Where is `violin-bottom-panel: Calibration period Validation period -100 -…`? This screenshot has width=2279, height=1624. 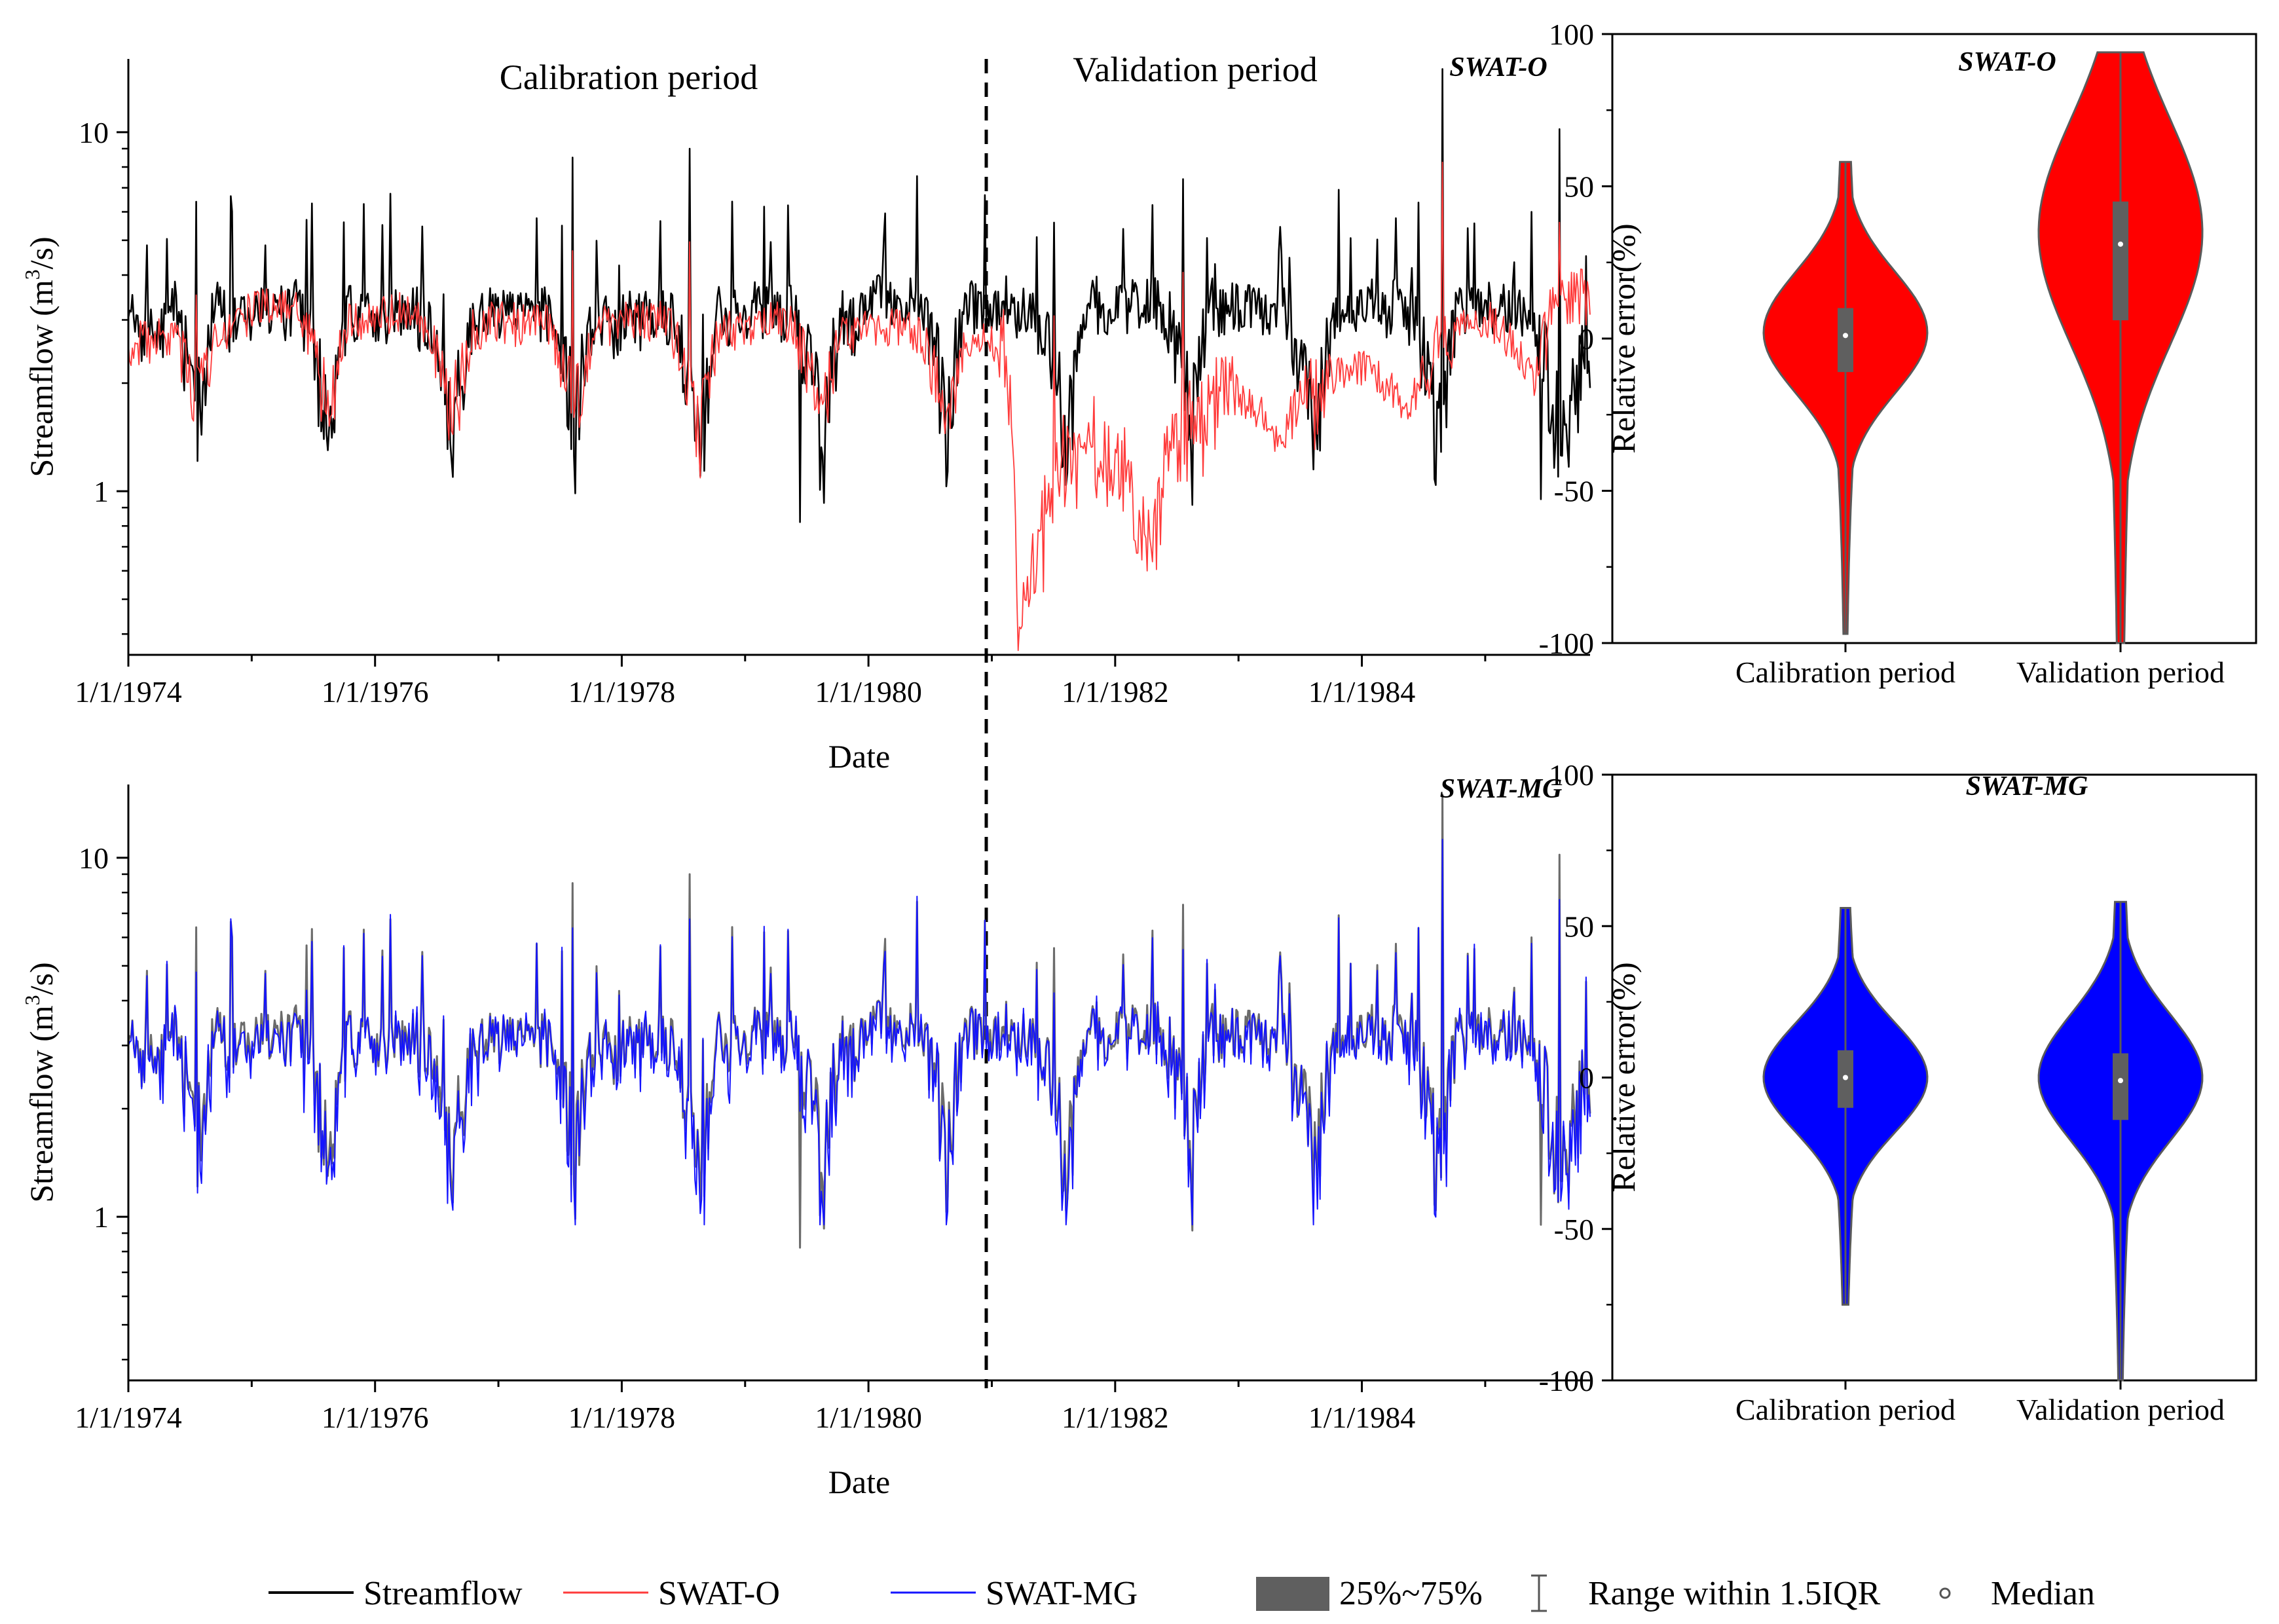 violin-bottom-panel: Calibration period Validation period -100 -… is located at coordinates (1898, 1092).